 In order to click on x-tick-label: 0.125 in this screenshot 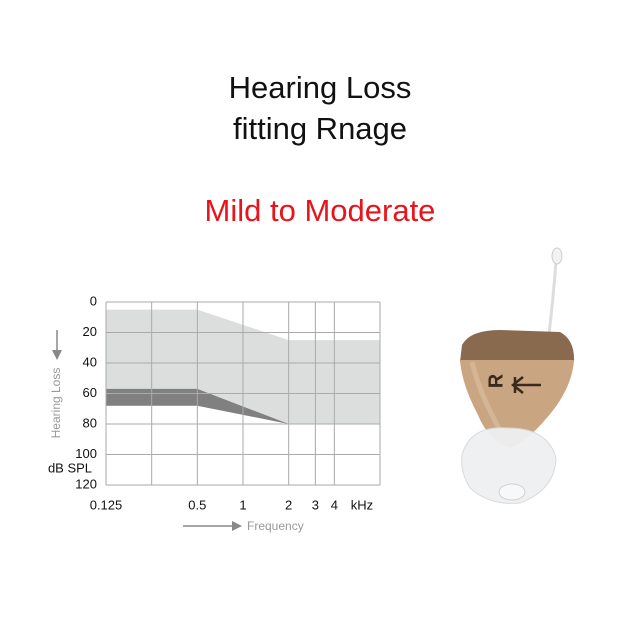, I will do `click(106, 504)`.